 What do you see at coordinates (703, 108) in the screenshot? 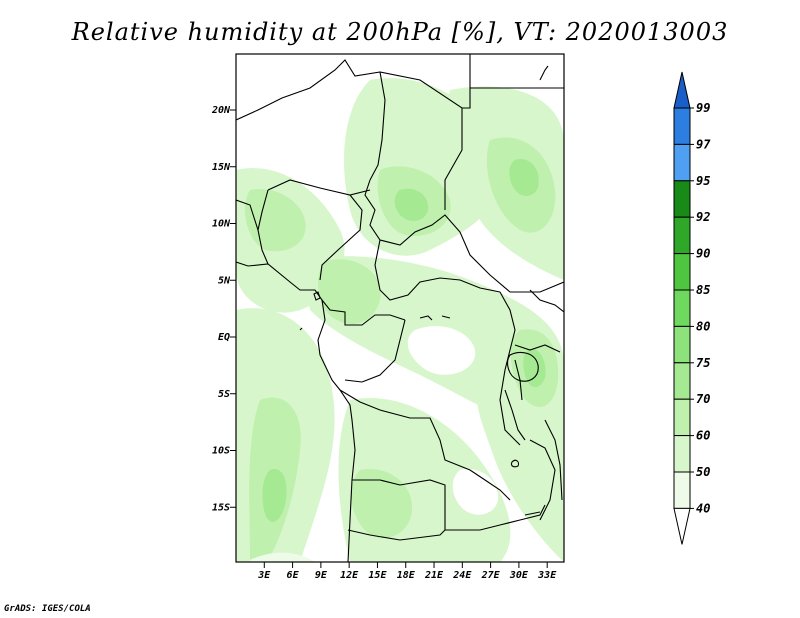
I see `colorbar-label: 99` at bounding box center [703, 108].